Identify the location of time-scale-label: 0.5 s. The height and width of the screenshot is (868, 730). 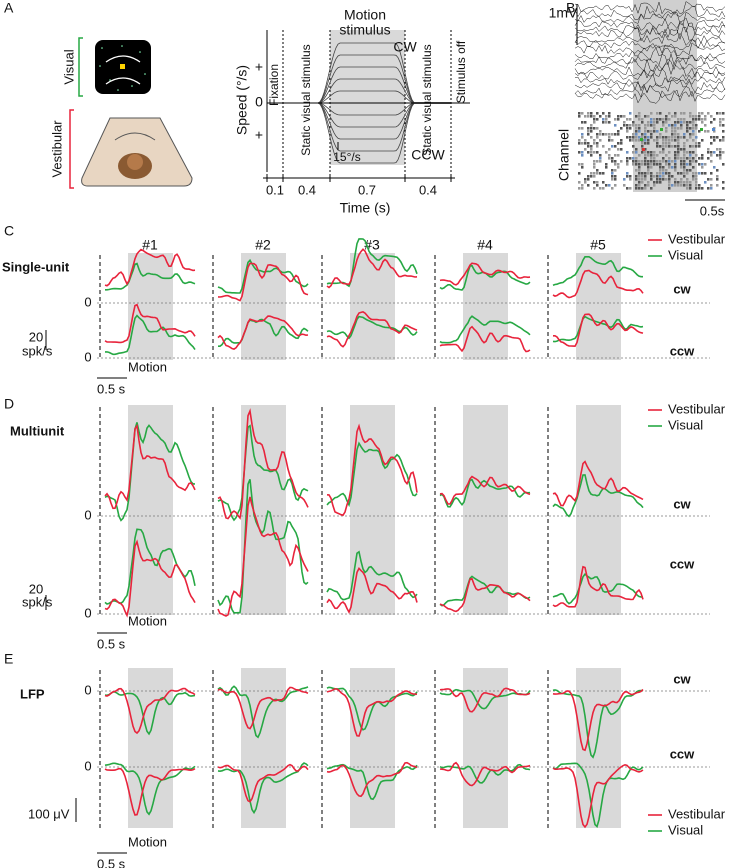
(111, 643).